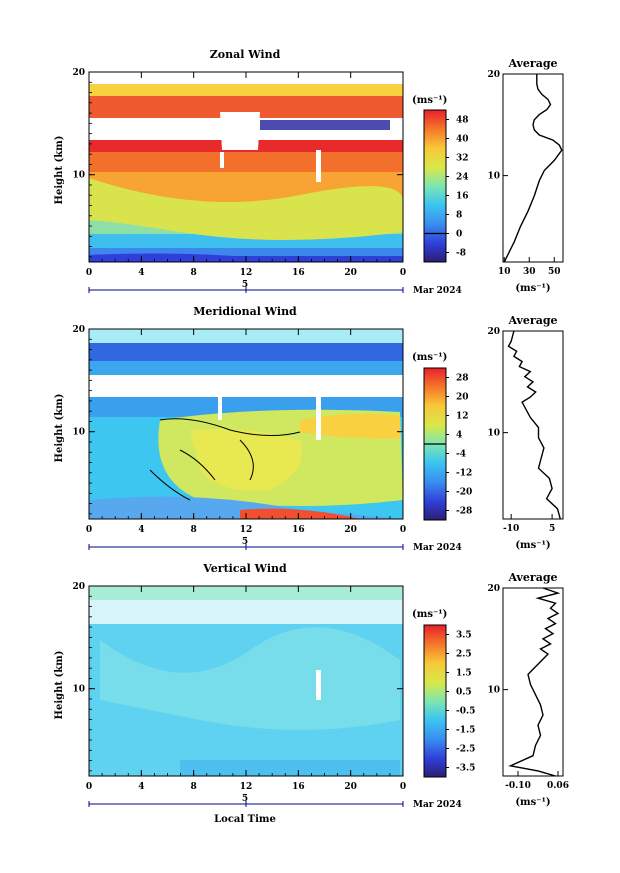  Describe the element at coordinates (437, 548) in the screenshot. I see `meridional-date-label: Mar 2024` at that location.